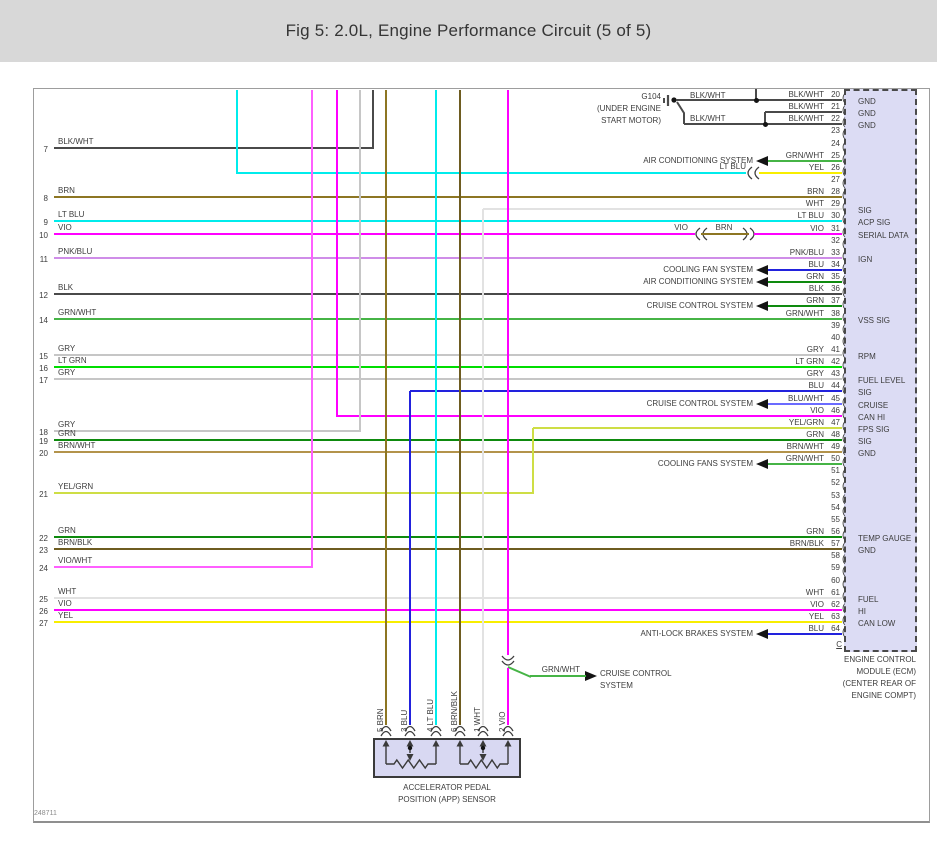 The height and width of the screenshot is (841, 937). What do you see at coordinates (76, 141) in the screenshot?
I see `left-wire-color-label: BLK/WHT` at bounding box center [76, 141].